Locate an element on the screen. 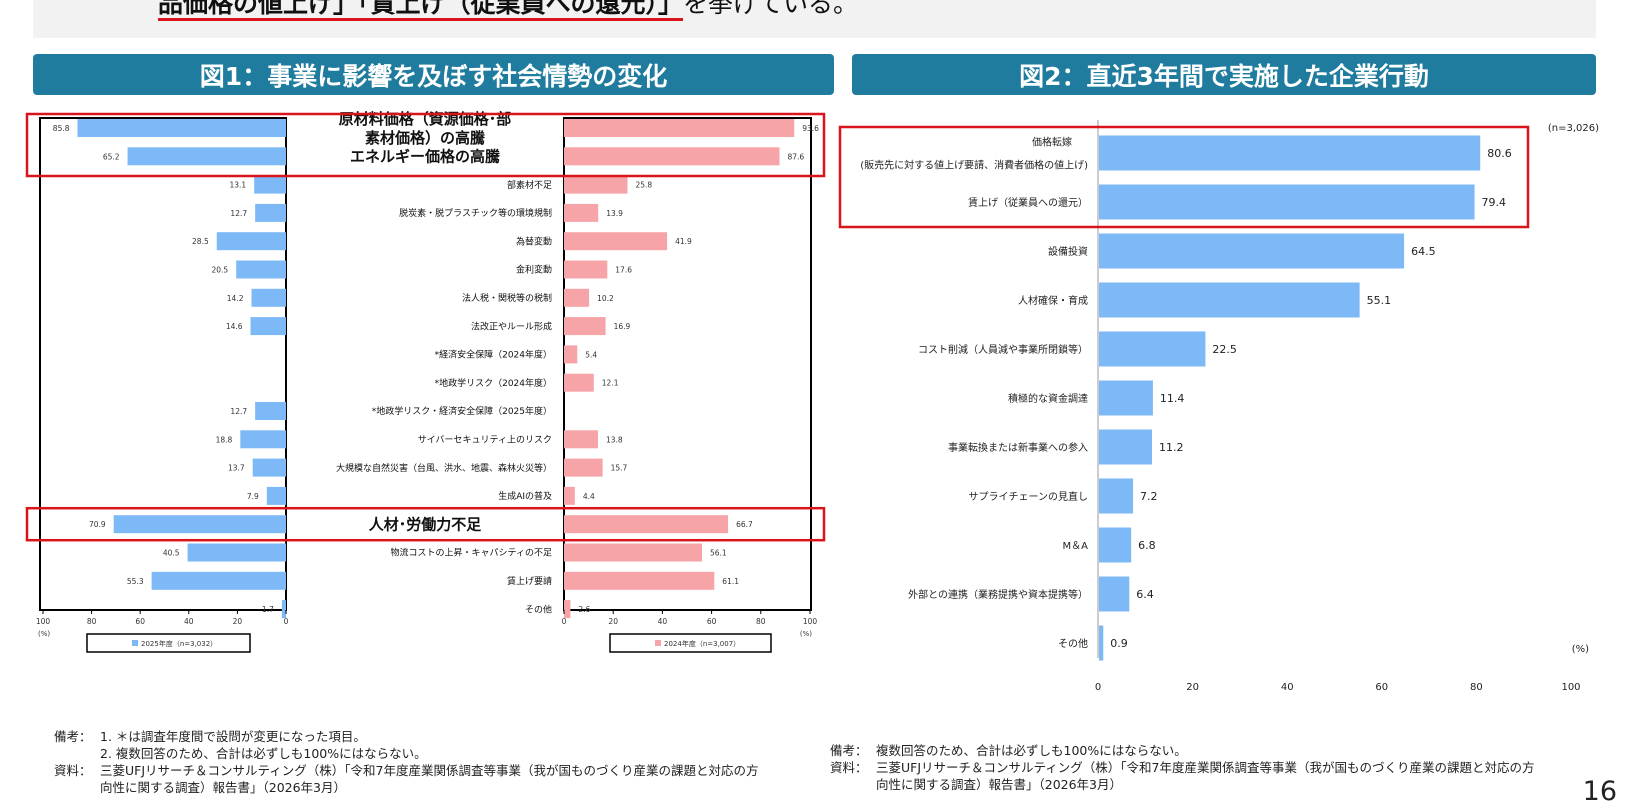  fig1-value-label-2025: 55.3 is located at coordinates (135, 581).